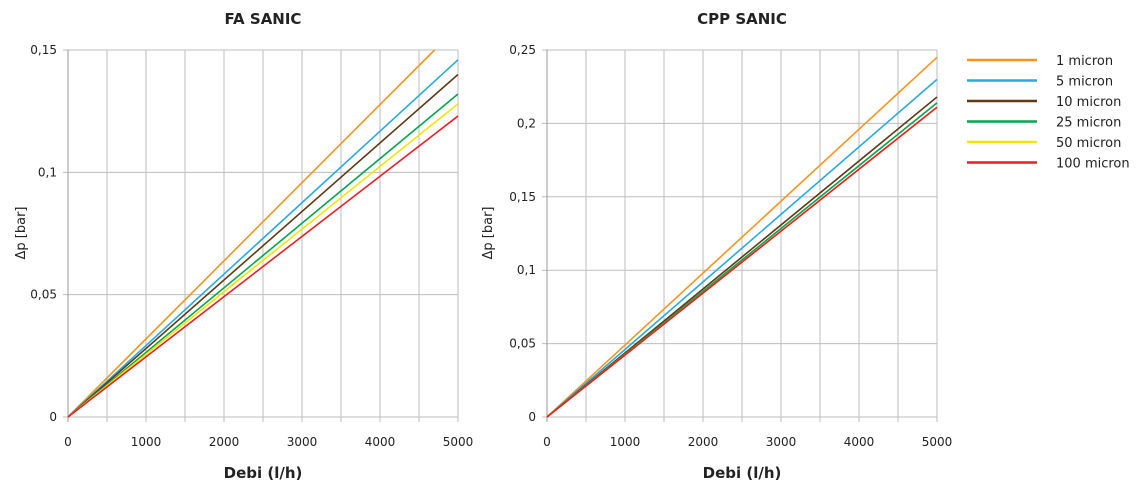 The width and height of the screenshot is (1145, 485). What do you see at coordinates (522, 50) in the screenshot?
I see `y-tick-label: 0,25` at bounding box center [522, 50].